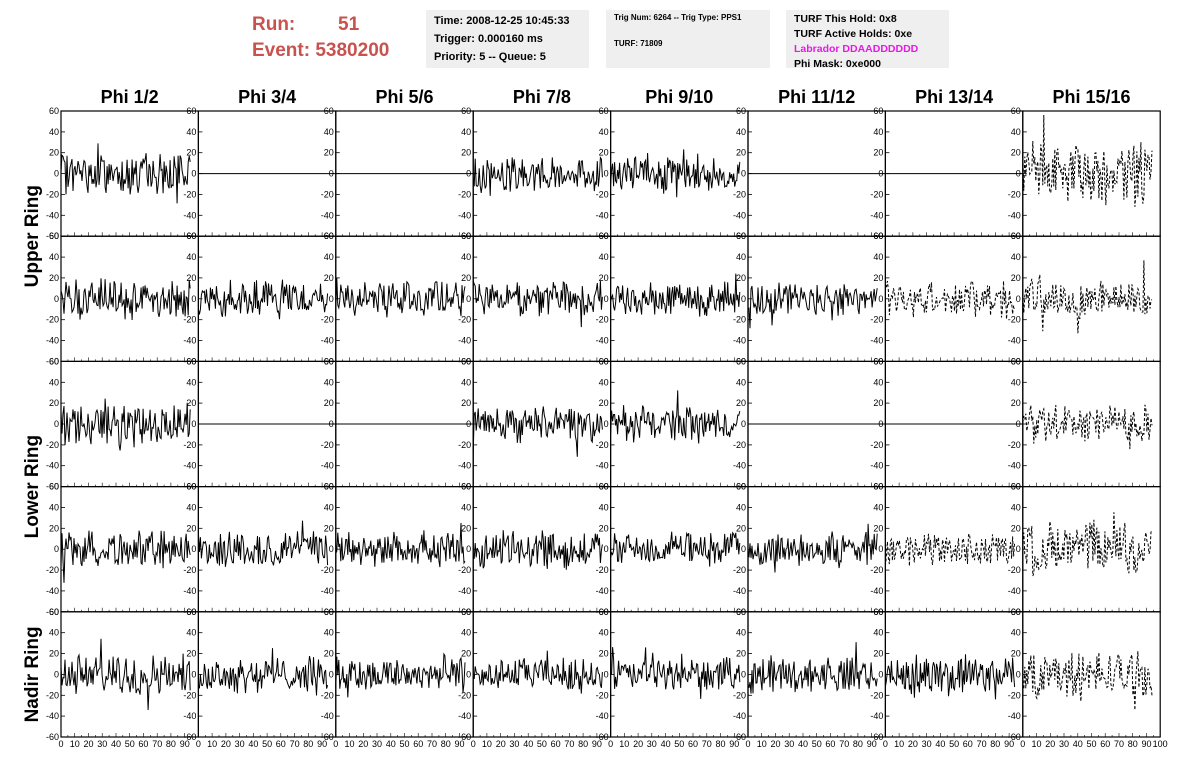 This screenshot has width=1196, height=772. Describe the element at coordinates (954, 97) in the screenshot. I see `column-title: Phi 13/14` at that location.